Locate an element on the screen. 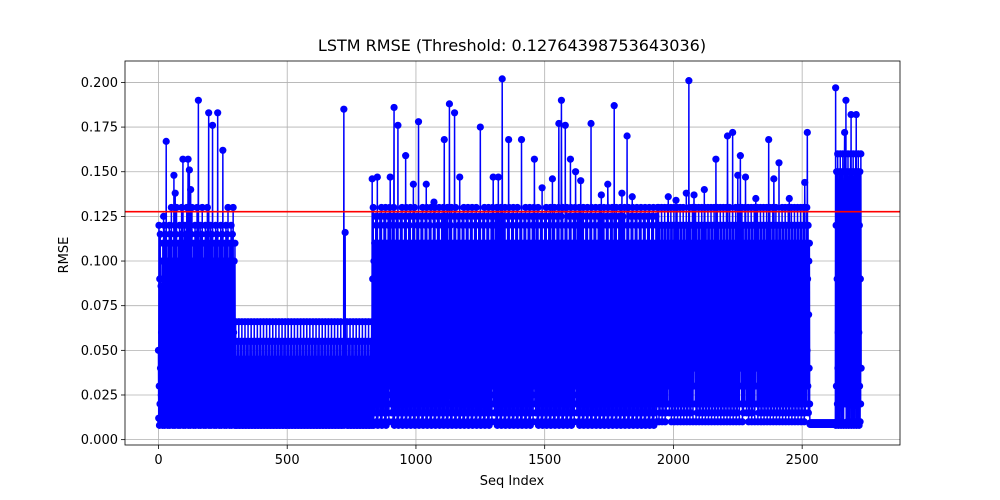 Image resolution: width=1000 pixels, height=500 pixels. y-tick-label: 0.175 is located at coordinates (99, 128).